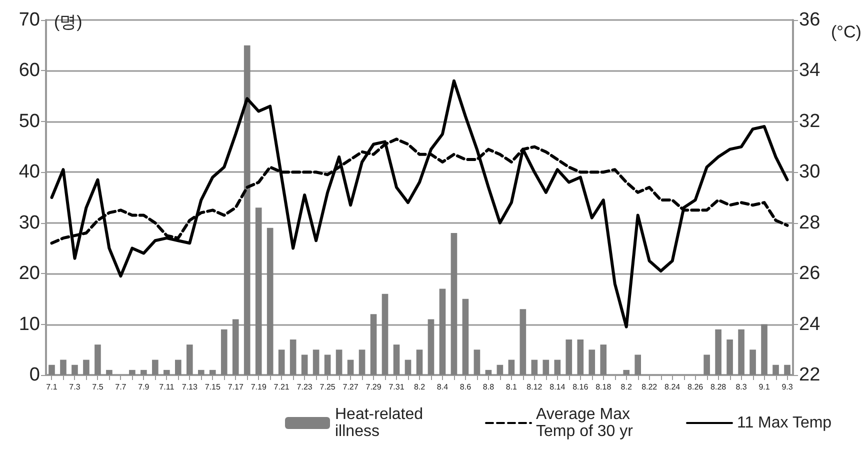 The image size is (868, 449). Describe the element at coordinates (558, 387) in the screenshot. I see `x-tick-label: 8.14` at that location.